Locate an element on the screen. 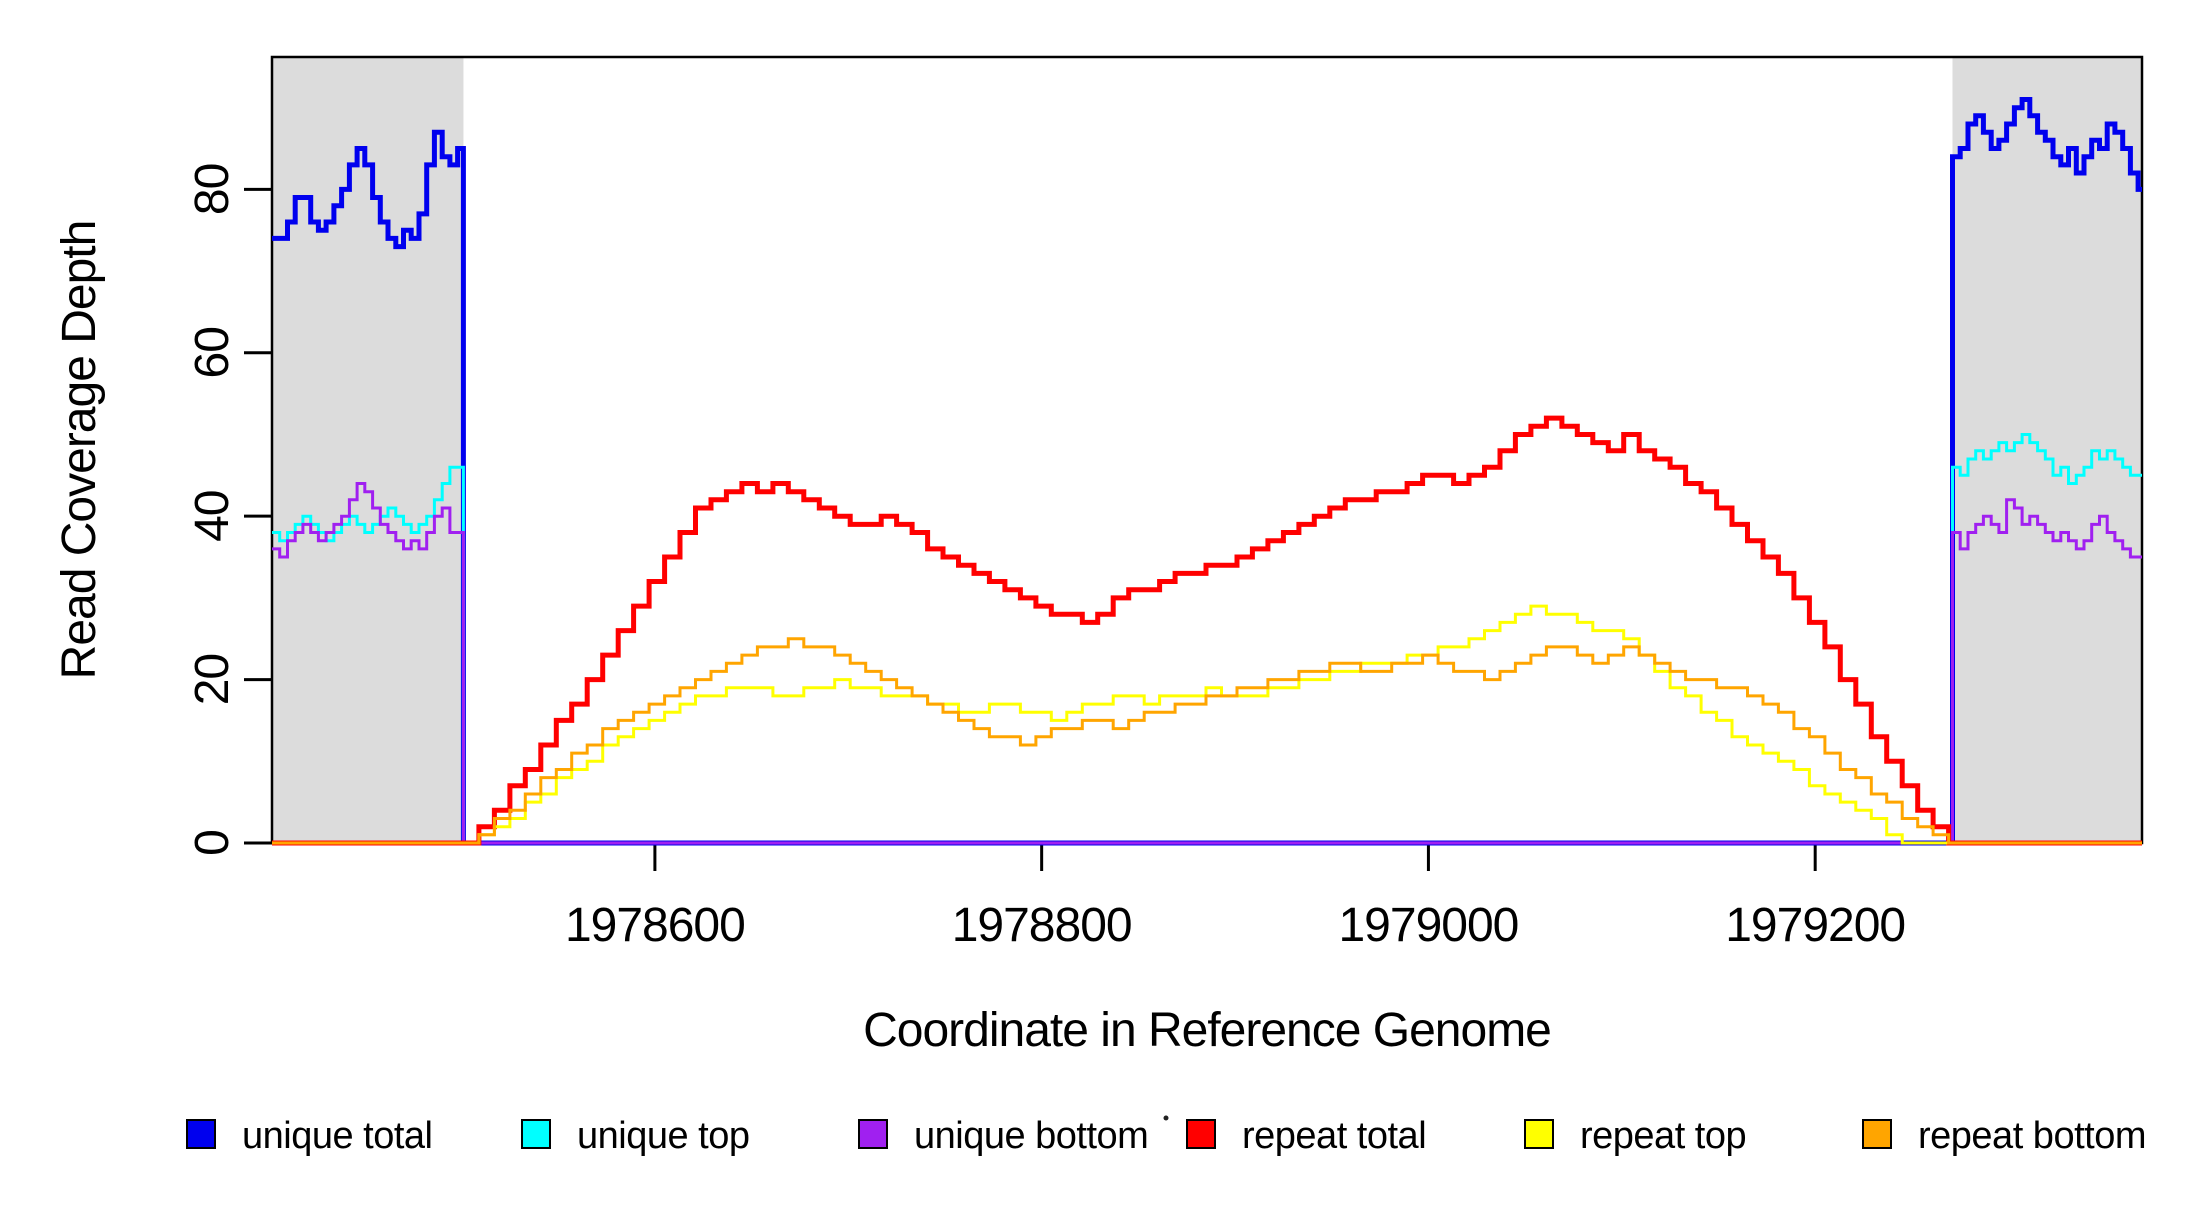 Image resolution: width=2200 pixels, height=1205 pixels. legend-swatch-repeat-total is located at coordinates (1201, 1134).